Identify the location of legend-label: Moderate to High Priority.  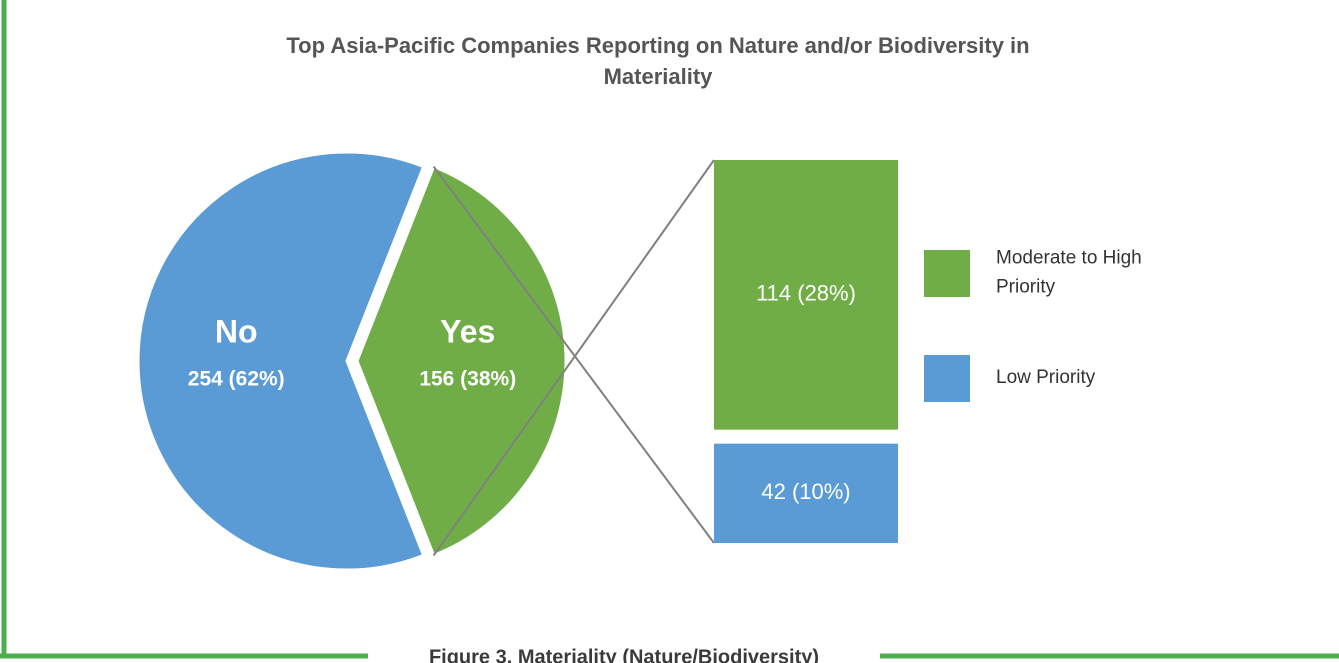
(1069, 273).